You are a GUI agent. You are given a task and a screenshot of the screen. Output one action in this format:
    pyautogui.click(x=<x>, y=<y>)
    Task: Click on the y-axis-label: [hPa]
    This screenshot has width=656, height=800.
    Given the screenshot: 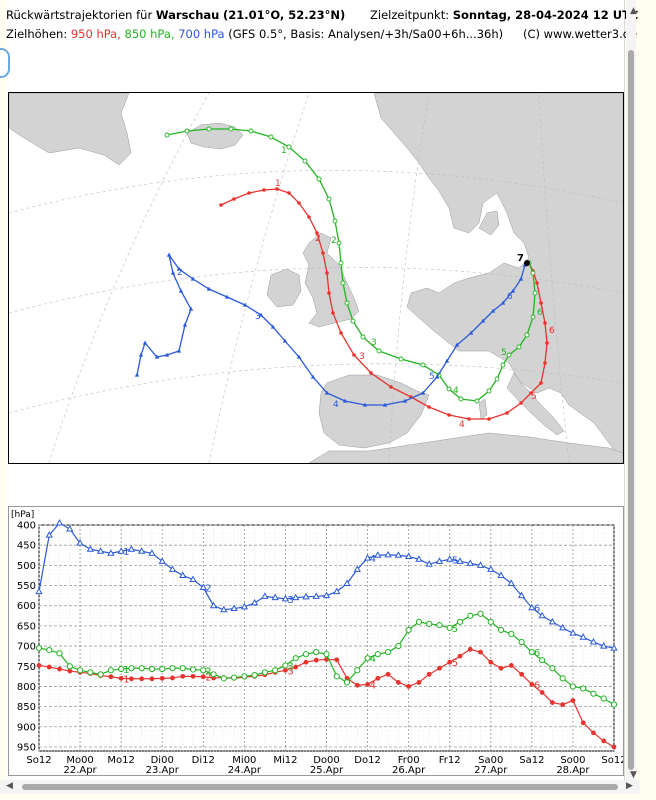 What is the action you would take?
    pyautogui.click(x=22, y=515)
    